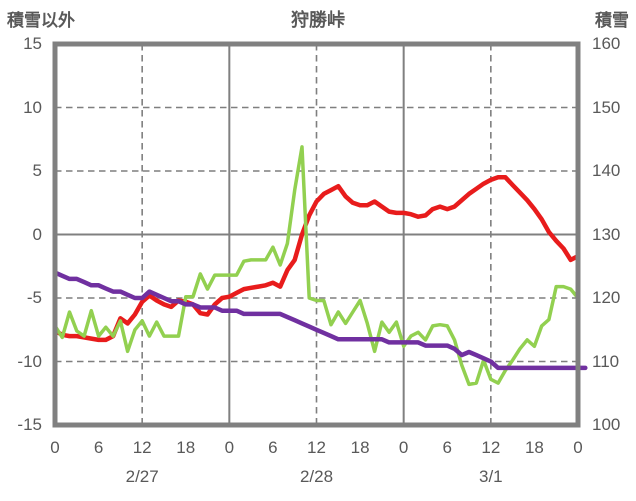 This screenshot has height=501, width=636. What do you see at coordinates (142, 476) in the screenshot?
I see `x-axis-day-label: 2/27` at bounding box center [142, 476].